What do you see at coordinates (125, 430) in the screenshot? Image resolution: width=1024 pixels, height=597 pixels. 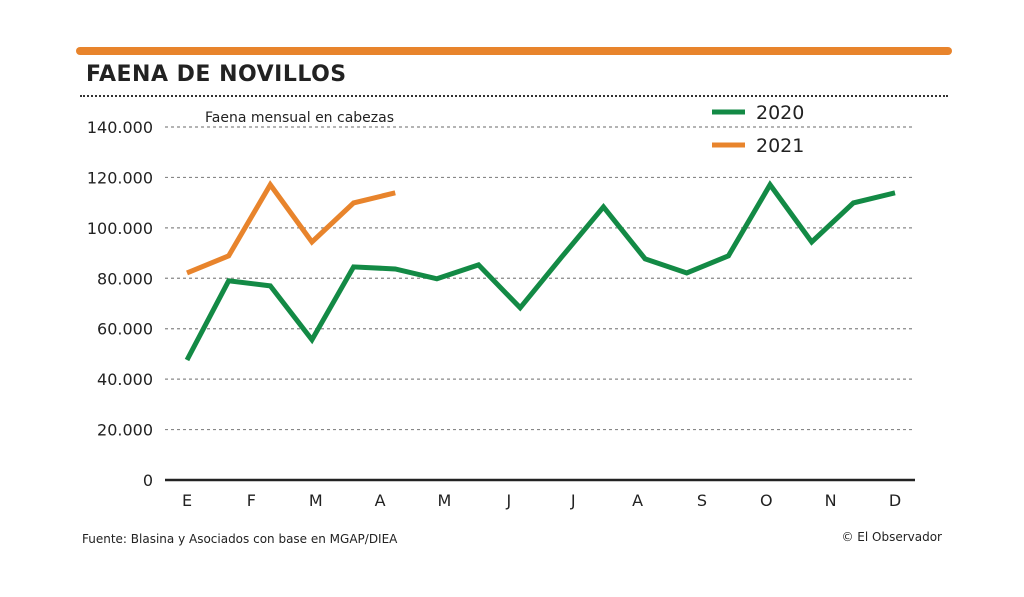 I see `y-tick-label: 20.000` at bounding box center [125, 430].